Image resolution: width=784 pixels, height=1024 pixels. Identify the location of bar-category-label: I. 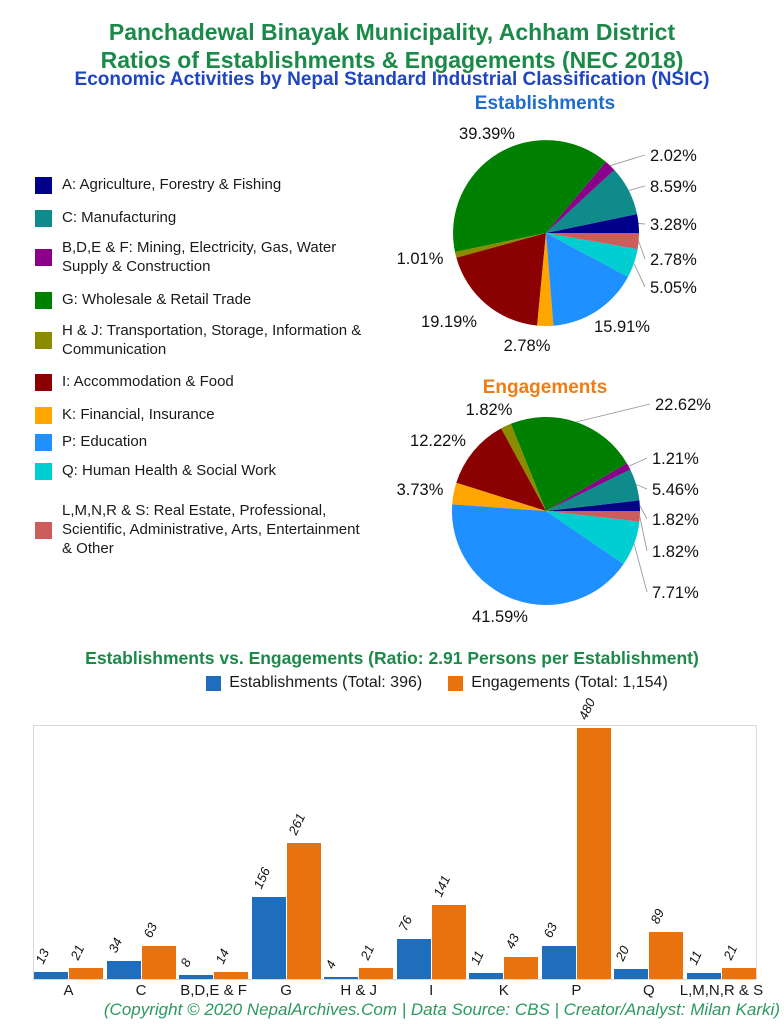
(431, 990).